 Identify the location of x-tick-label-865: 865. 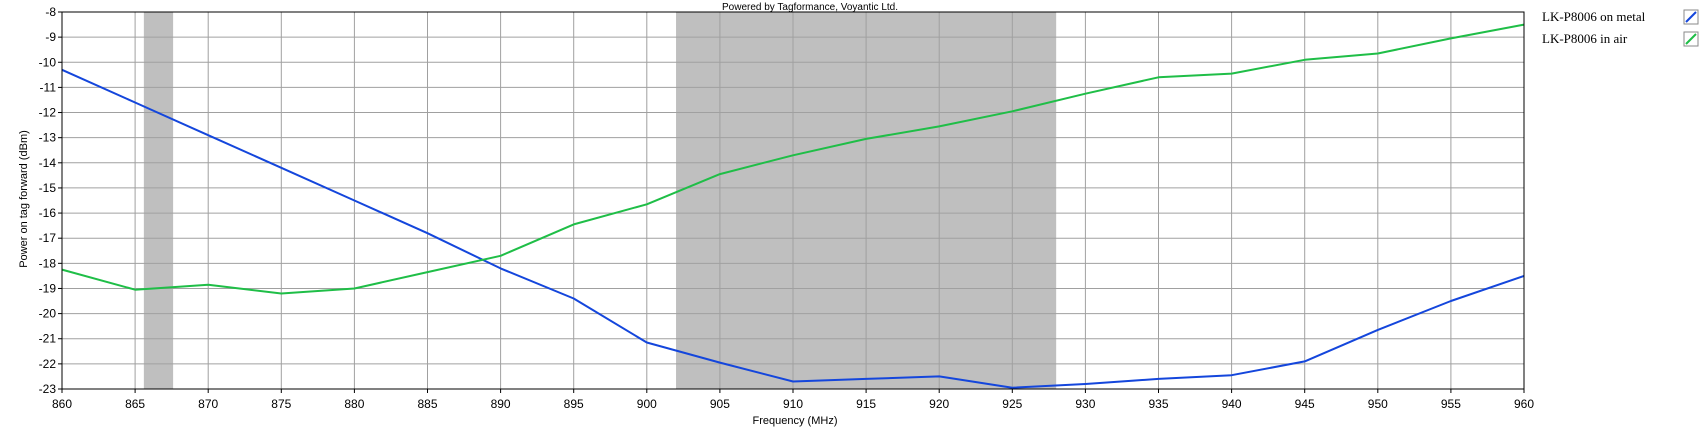
(135, 404).